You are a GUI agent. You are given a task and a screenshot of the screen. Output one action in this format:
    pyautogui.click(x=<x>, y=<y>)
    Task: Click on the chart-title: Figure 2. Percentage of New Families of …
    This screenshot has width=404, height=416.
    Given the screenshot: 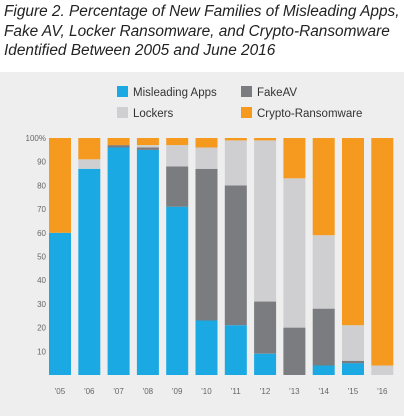 What is the action you would take?
    pyautogui.click(x=202, y=31)
    